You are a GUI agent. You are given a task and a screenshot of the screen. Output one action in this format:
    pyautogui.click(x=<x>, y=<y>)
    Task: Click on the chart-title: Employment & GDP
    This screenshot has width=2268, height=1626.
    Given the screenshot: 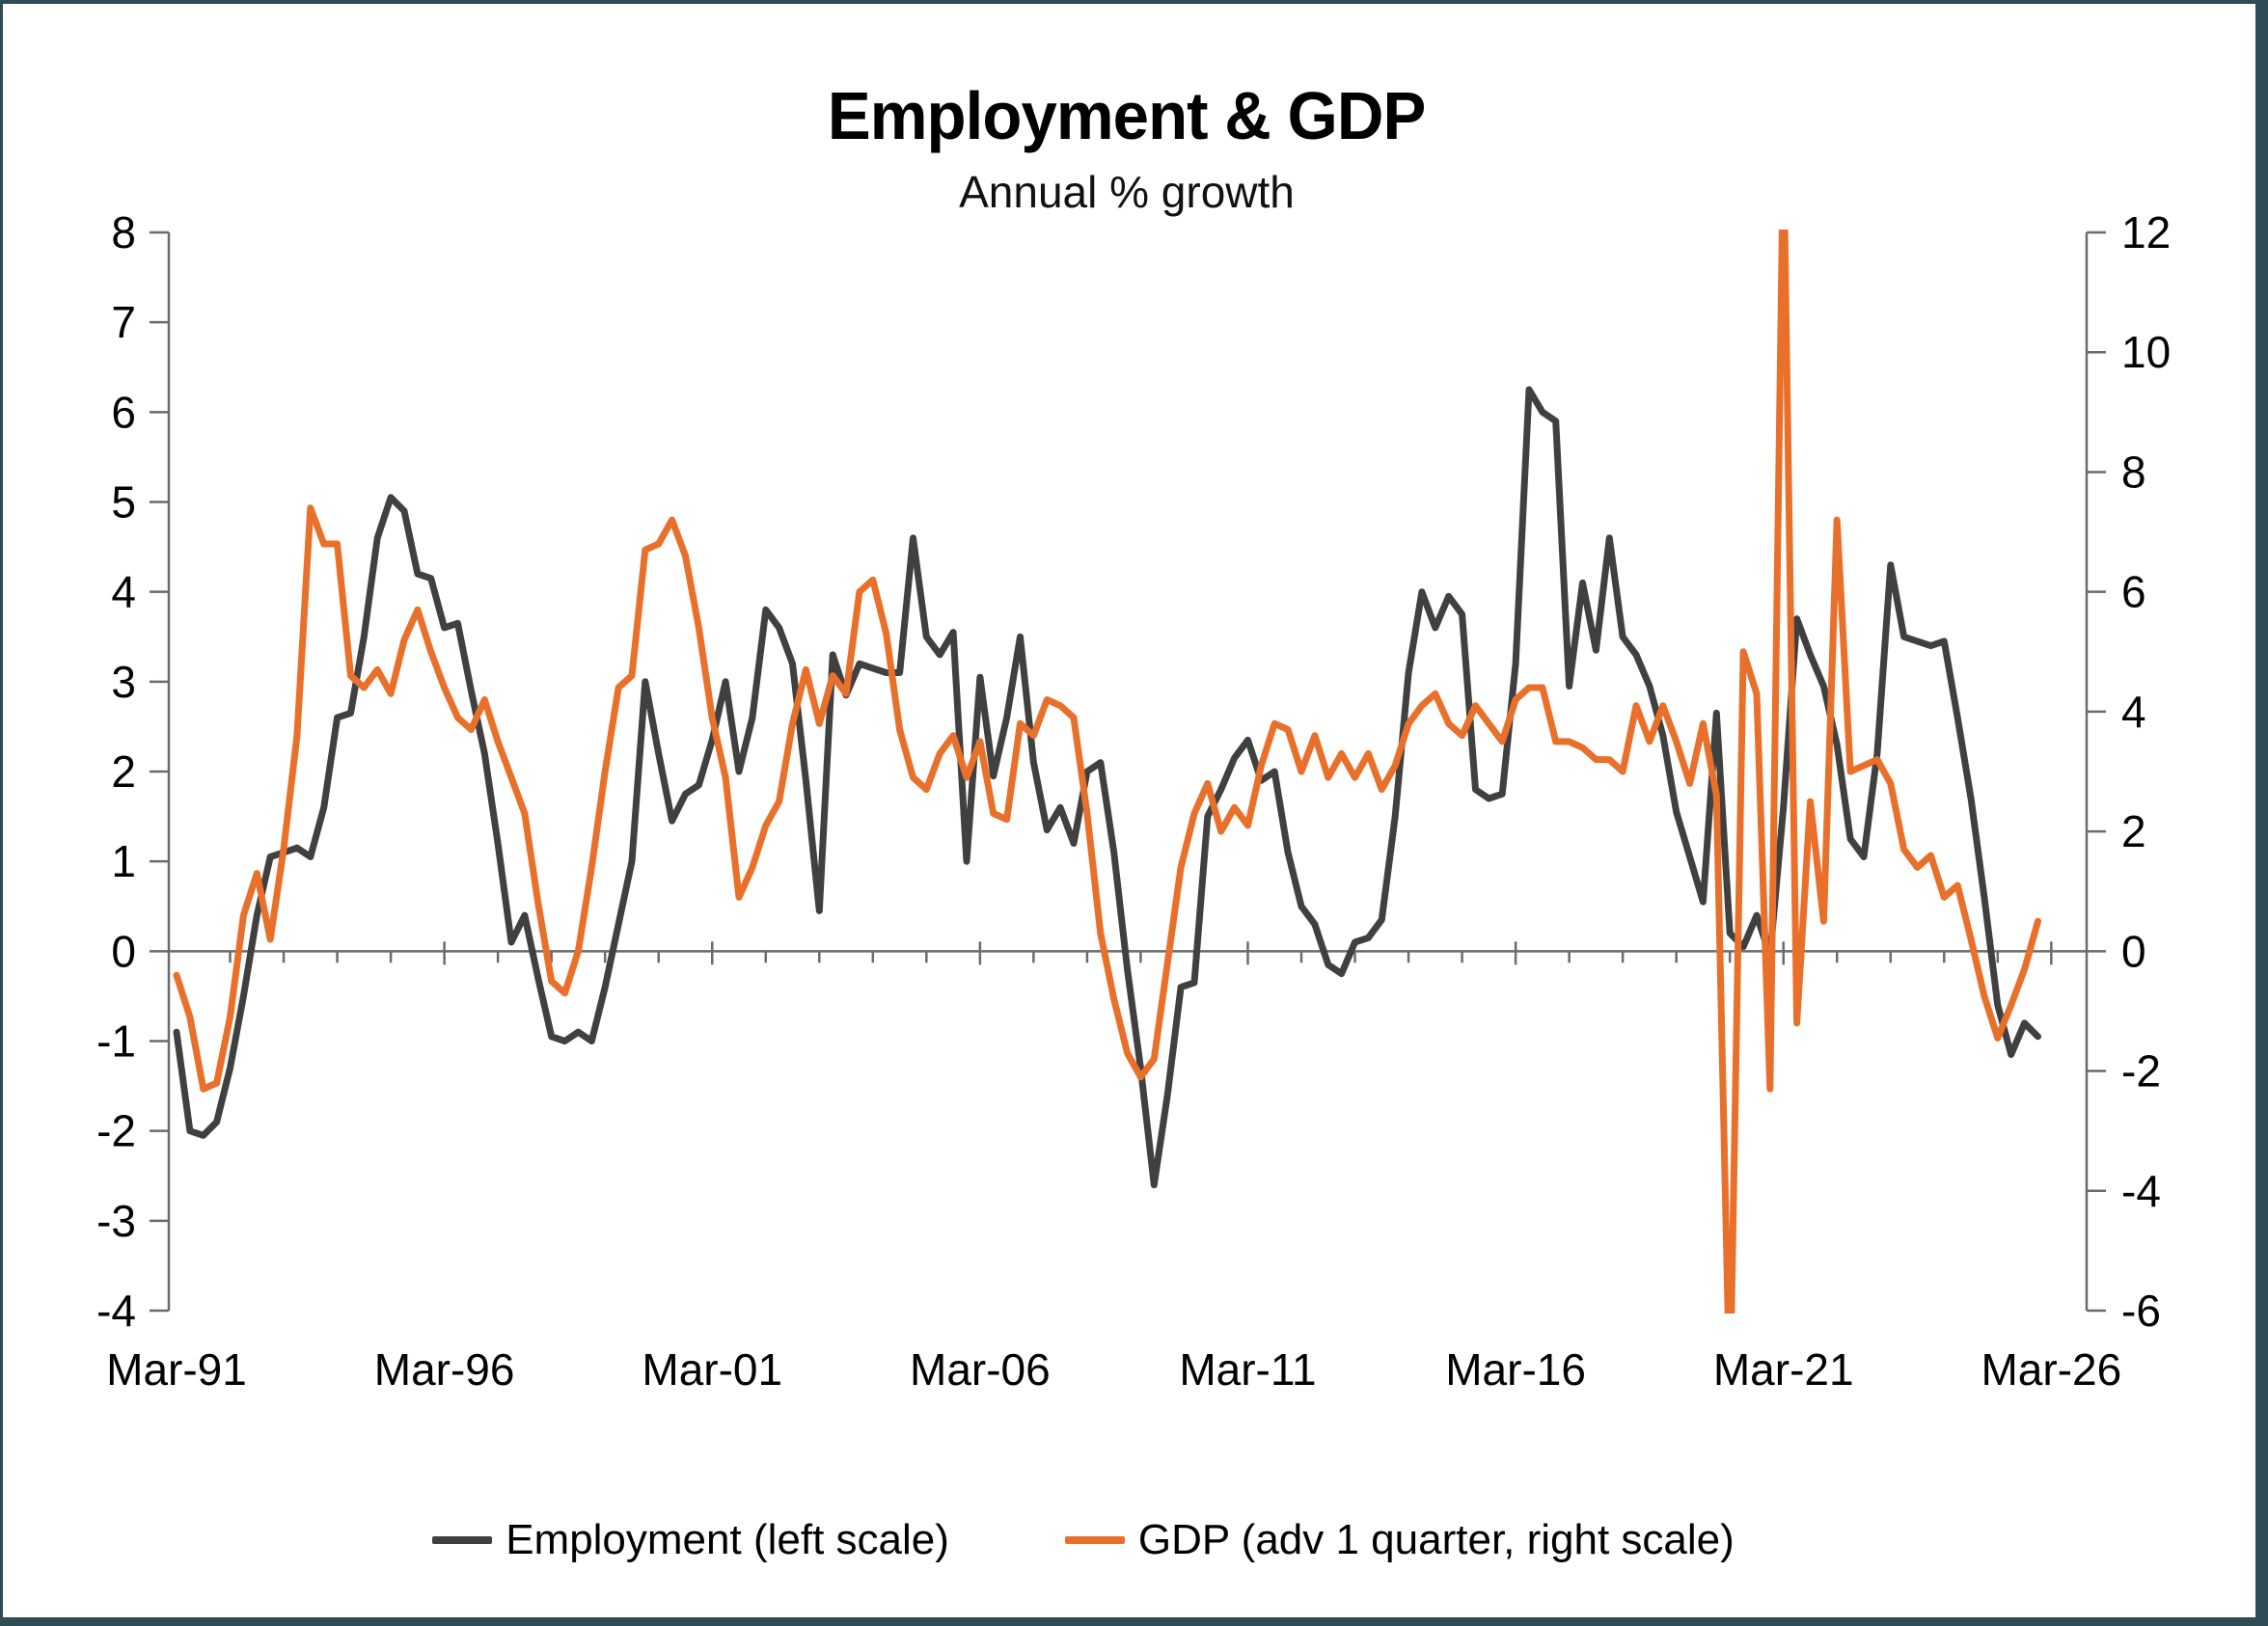 What is the action you would take?
    pyautogui.click(x=1127, y=115)
    